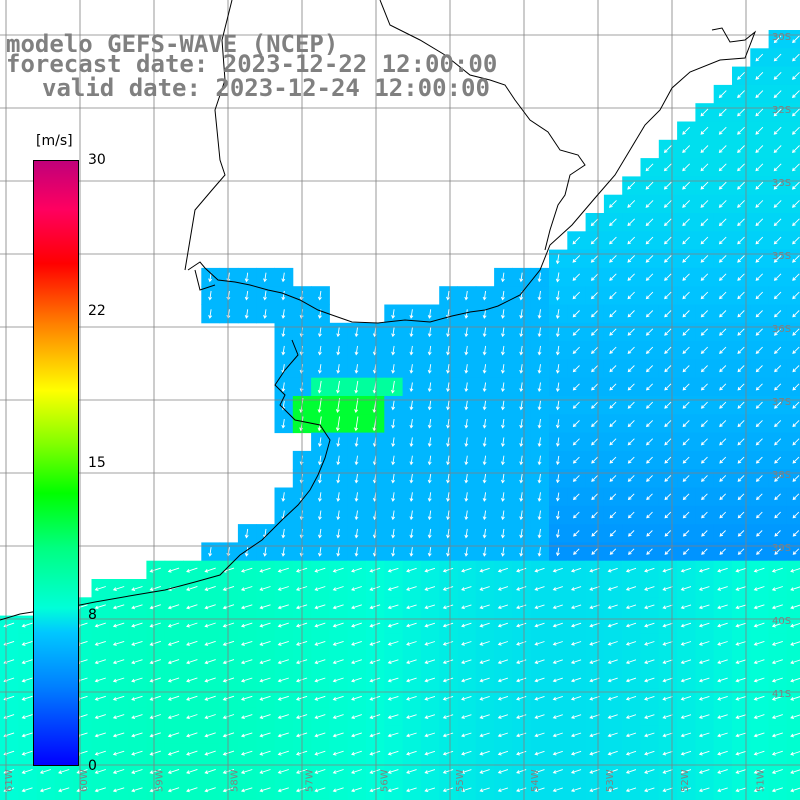  What do you see at coordinates (252, 64) in the screenshot?
I see `forecast-date-label: forecast date: 2023-12-22 12:00:00` at bounding box center [252, 64].